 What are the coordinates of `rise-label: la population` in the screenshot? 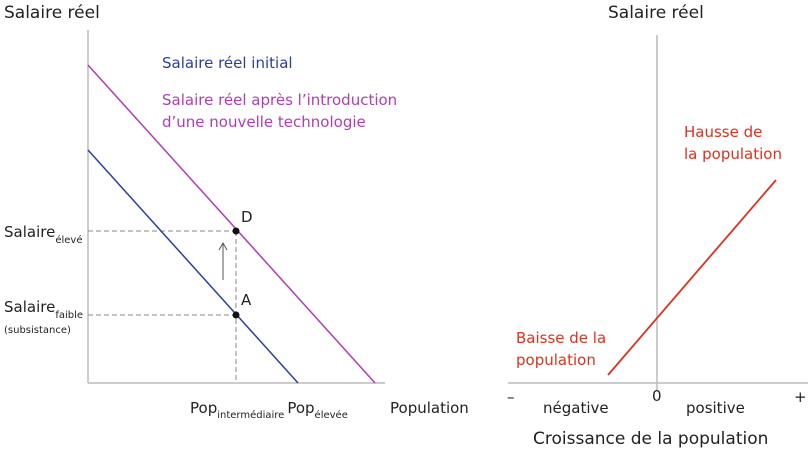 It's located at (733, 154).